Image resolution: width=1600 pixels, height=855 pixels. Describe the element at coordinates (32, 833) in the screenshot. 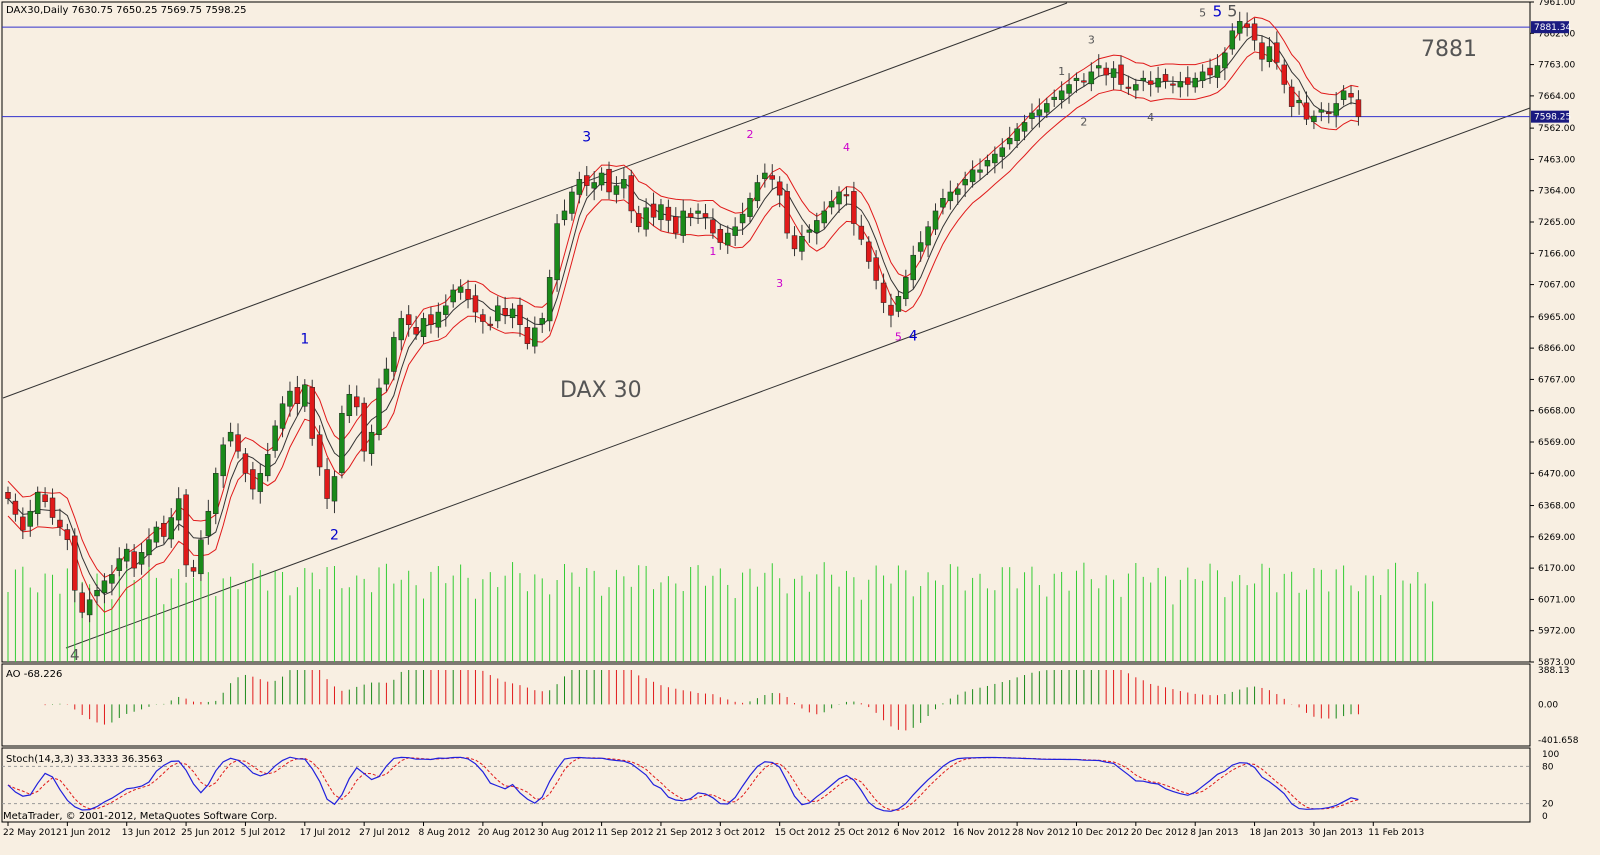

I see `date-tick-label: 22 May 2012` at that location.